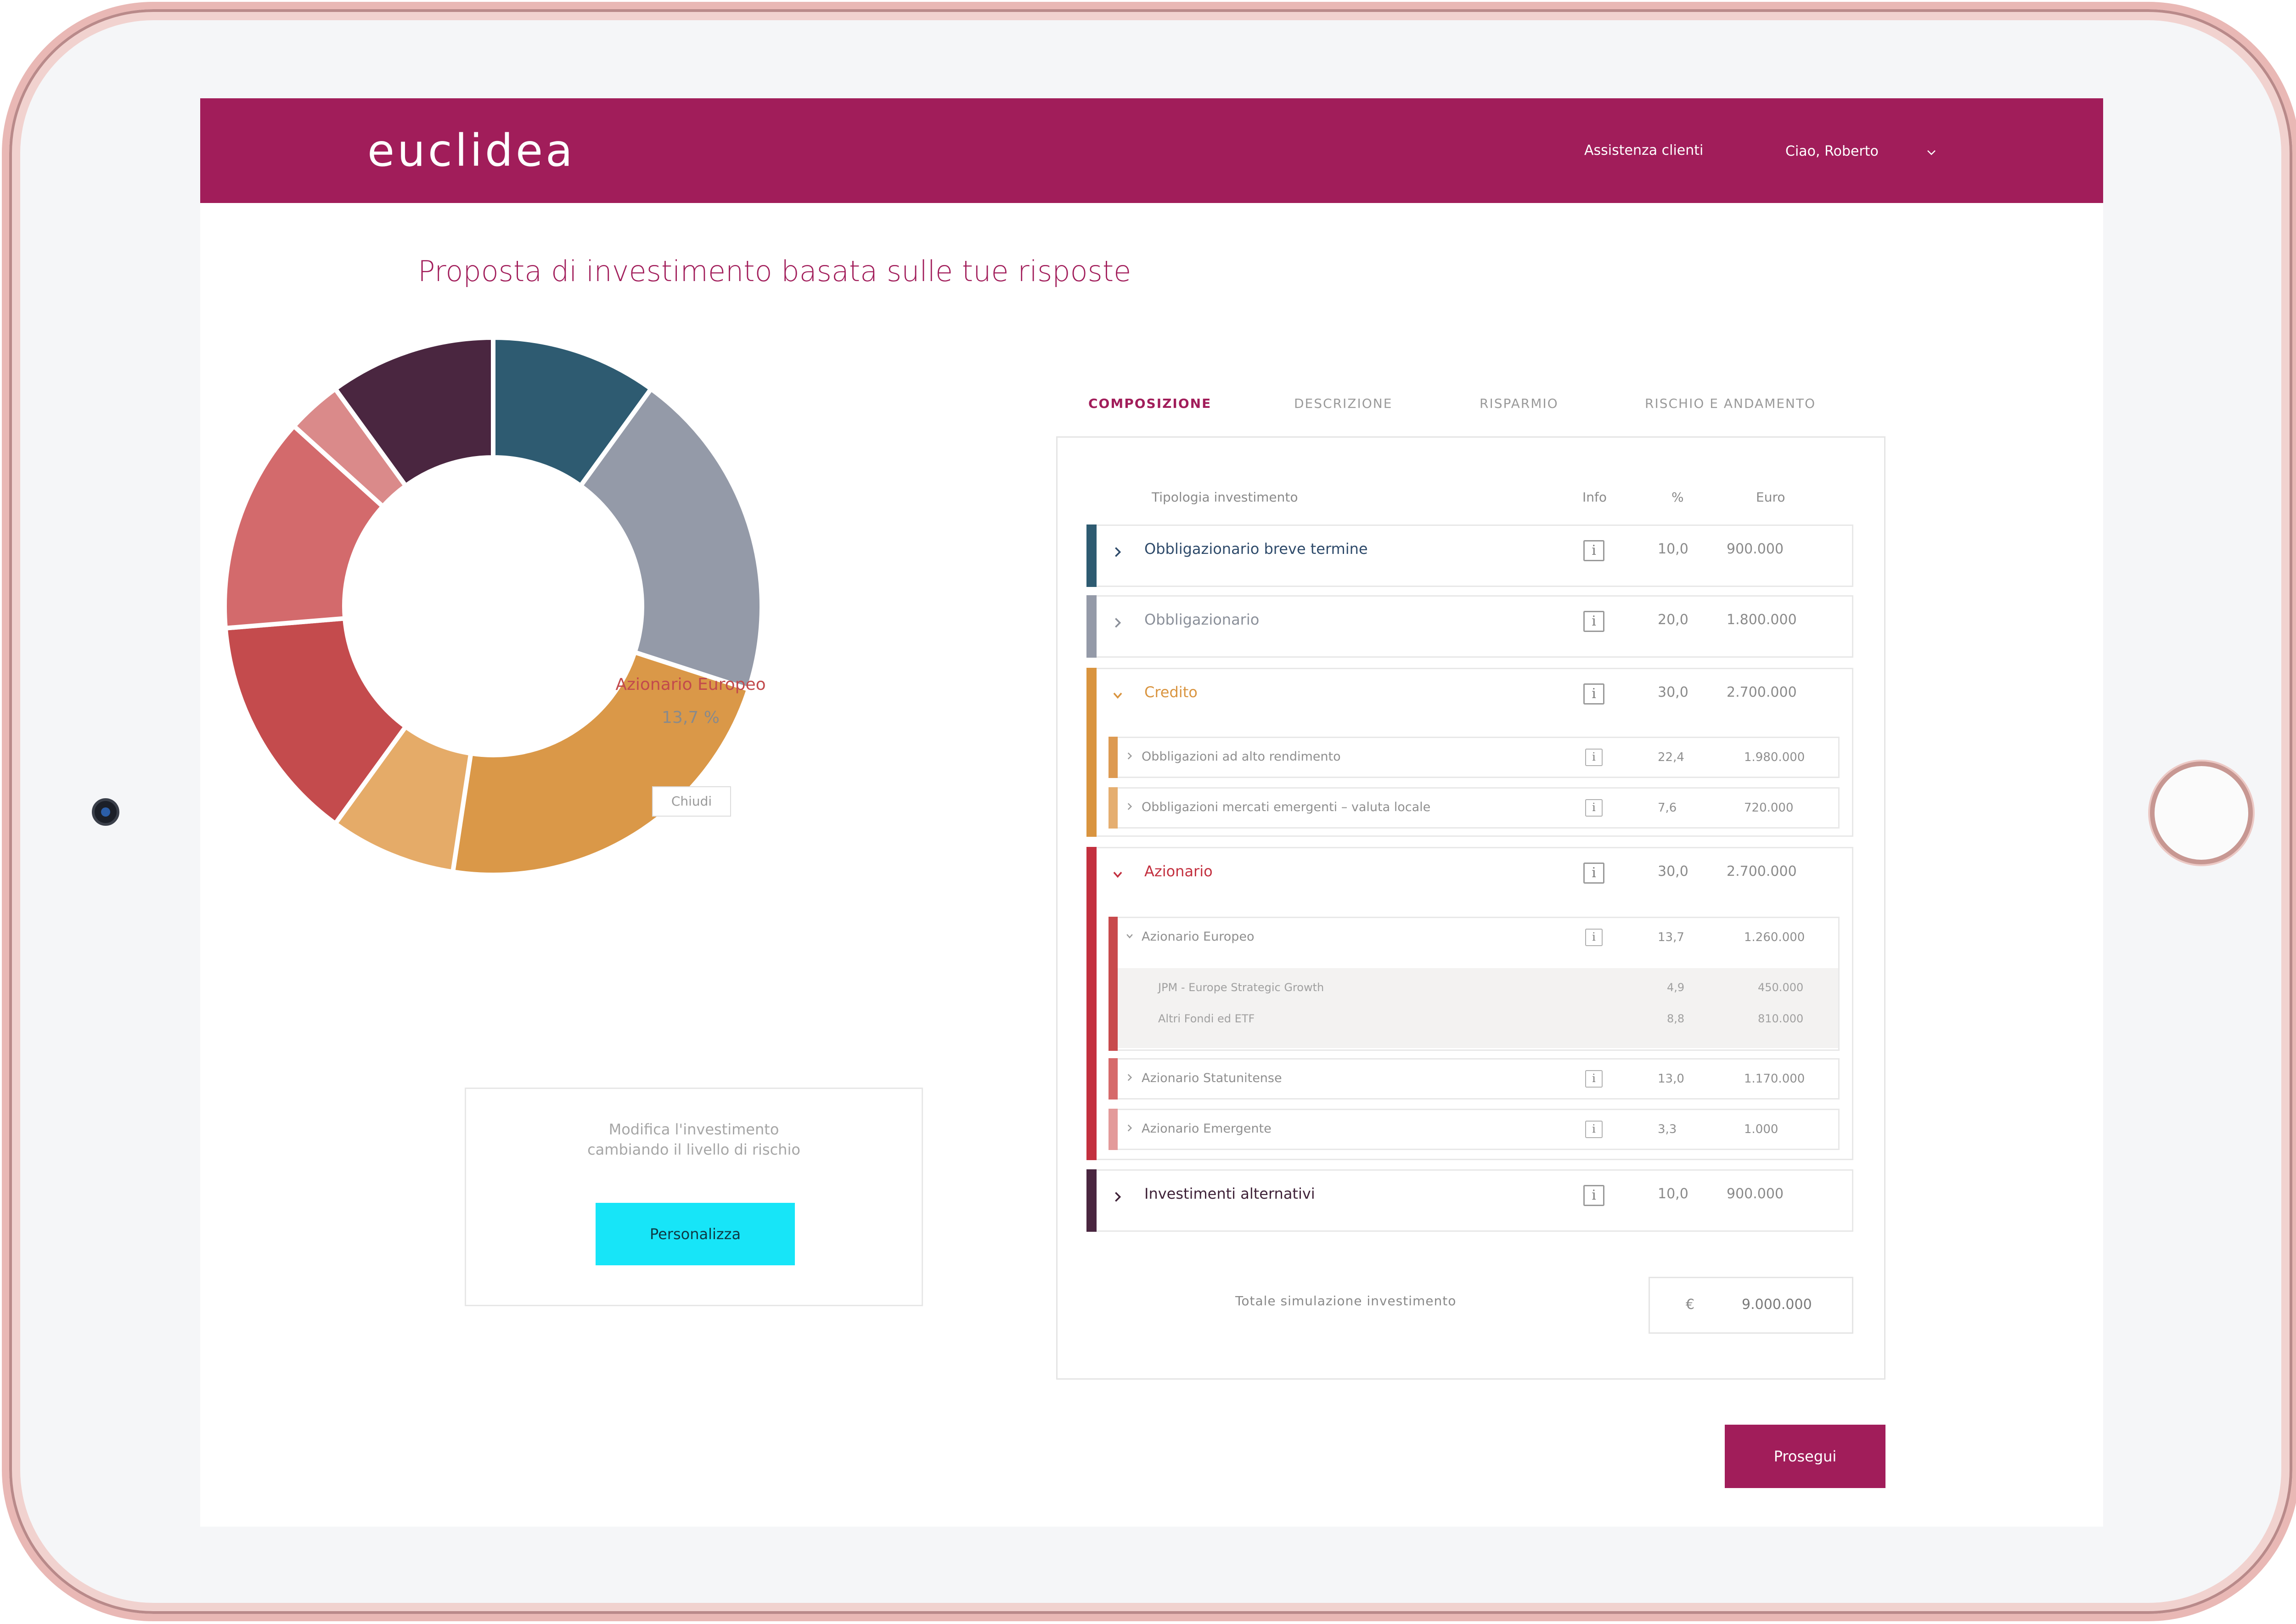  I want to click on category-euro: 1.800.000, so click(1762, 620).